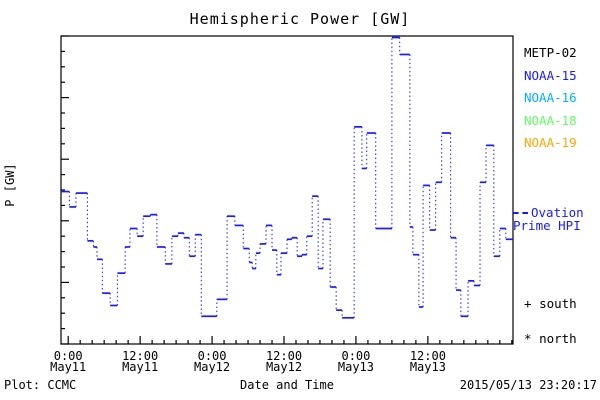 This screenshot has height=400, width=600. Describe the element at coordinates (547, 225) in the screenshot. I see `ovation-legend-line2: Prime HPI` at that location.